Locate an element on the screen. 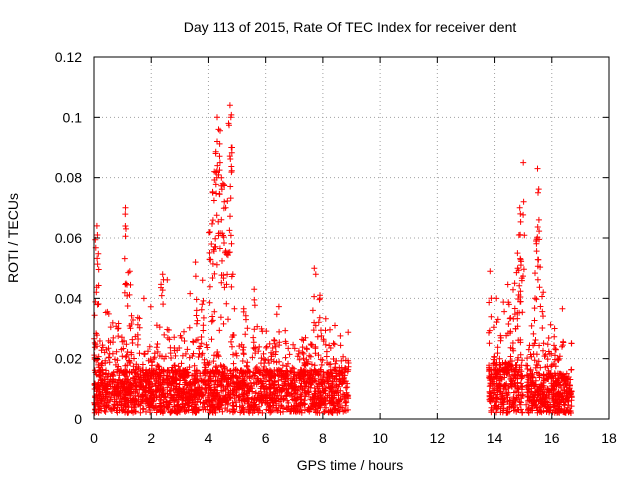 The height and width of the screenshot is (480, 640). y-tick-label: 0 is located at coordinates (78, 419).